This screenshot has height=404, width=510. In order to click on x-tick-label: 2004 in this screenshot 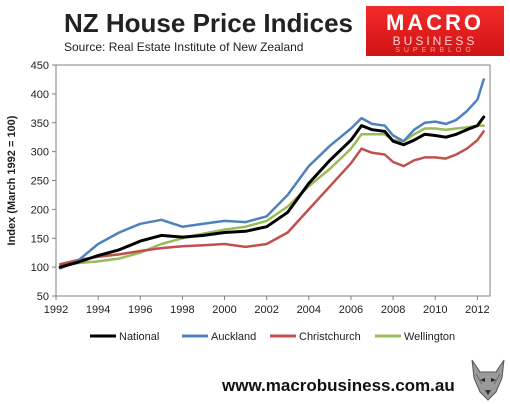, I will do `click(309, 310)`.